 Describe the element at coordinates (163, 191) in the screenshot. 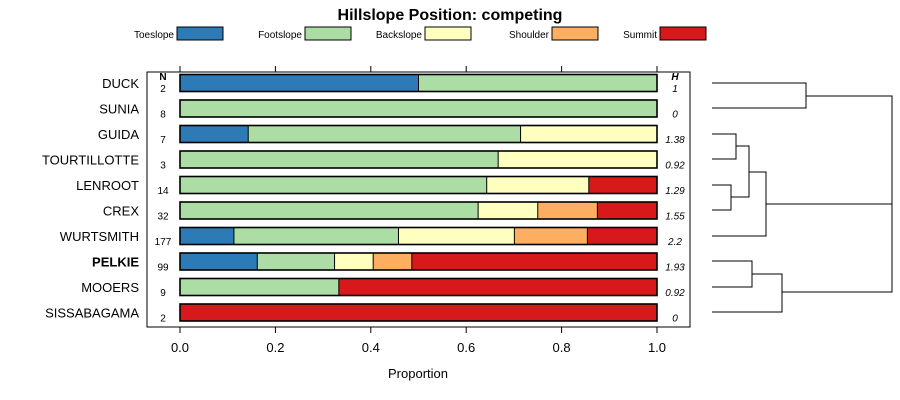

I see `n-value: 14` at that location.